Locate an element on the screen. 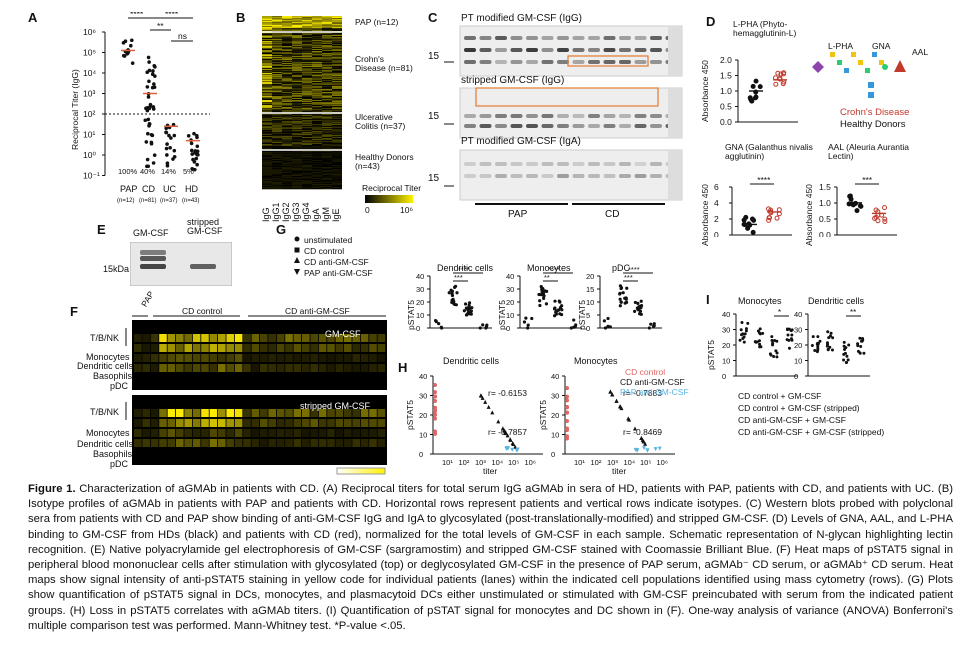  a-group-n: (n=12) is located at coordinates (126, 201).